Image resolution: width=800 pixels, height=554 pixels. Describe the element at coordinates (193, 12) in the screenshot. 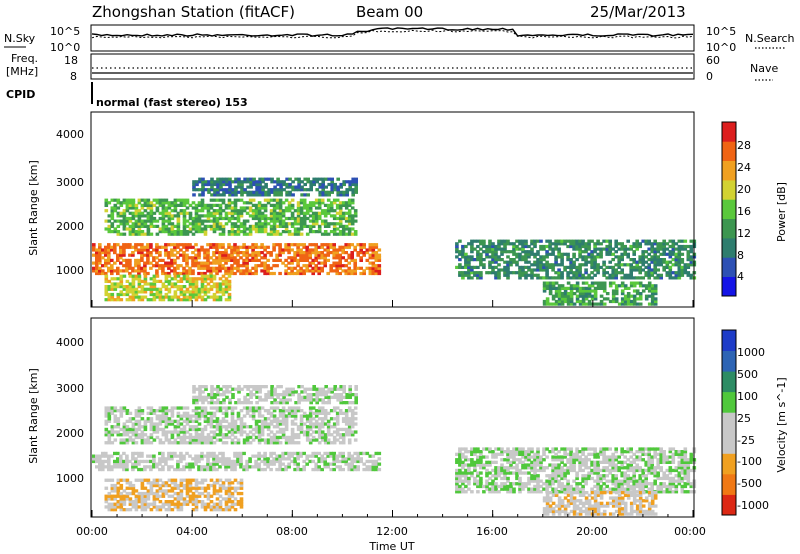

I see `station-title: Zhongshan Station (fitACF)` at that location.